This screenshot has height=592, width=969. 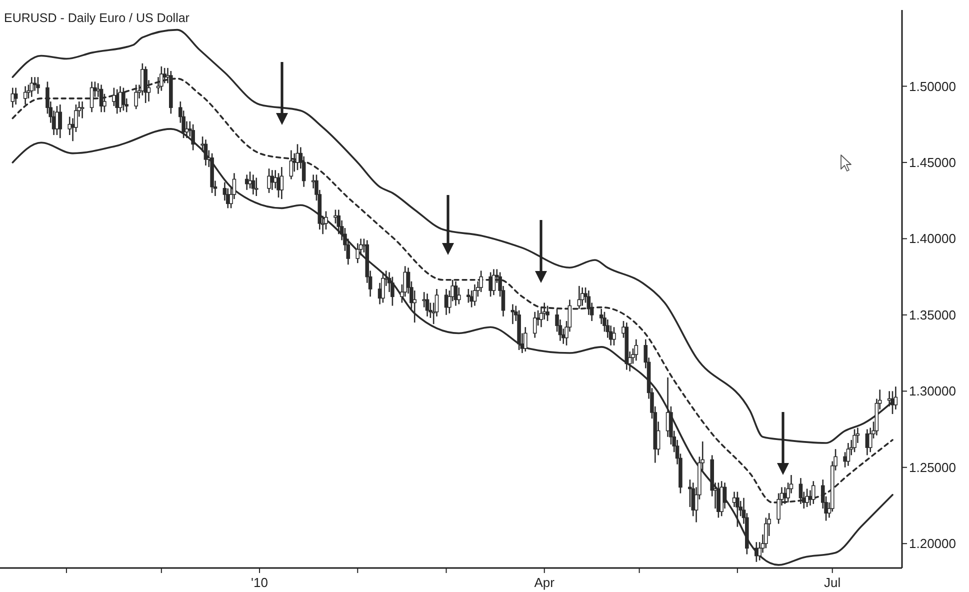 What do you see at coordinates (932, 544) in the screenshot?
I see `y-tick-label: 1.20000` at bounding box center [932, 544].